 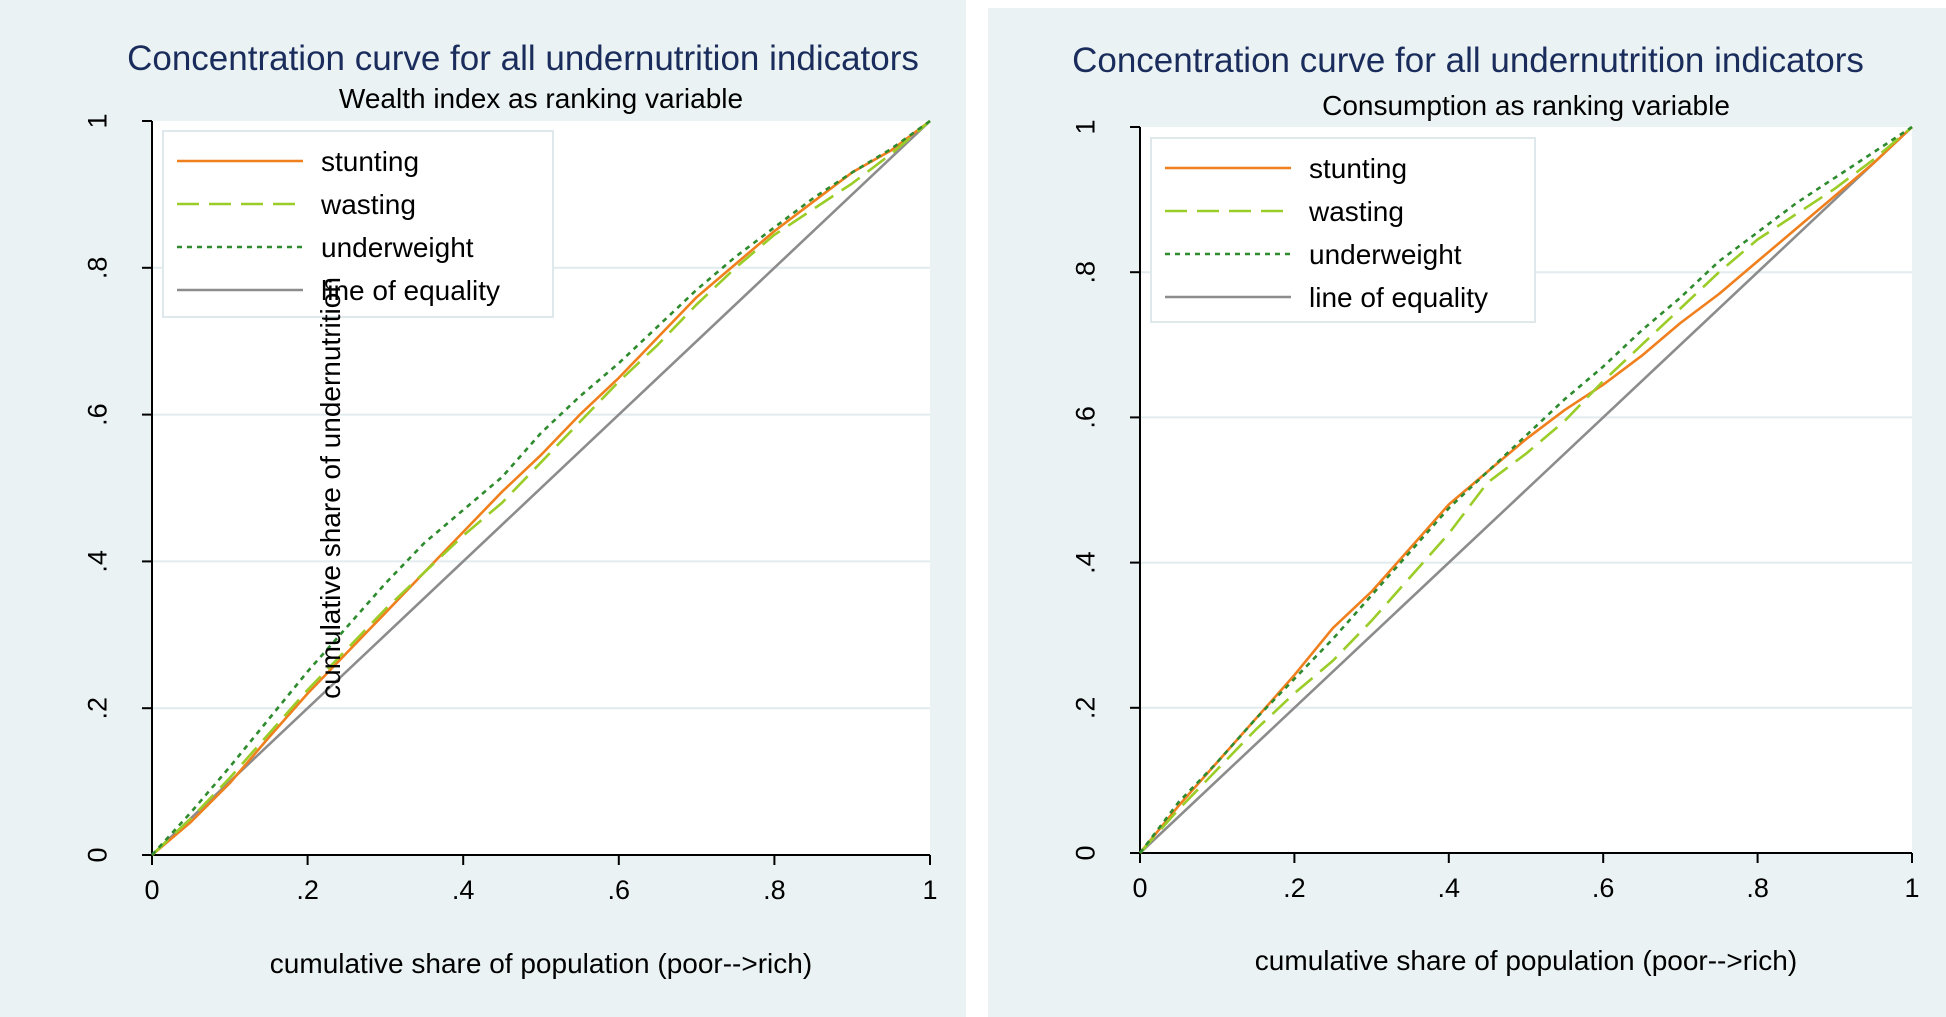 What do you see at coordinates (541, 98) in the screenshot?
I see `chart-subtitle: Wealth index as ranking variable` at bounding box center [541, 98].